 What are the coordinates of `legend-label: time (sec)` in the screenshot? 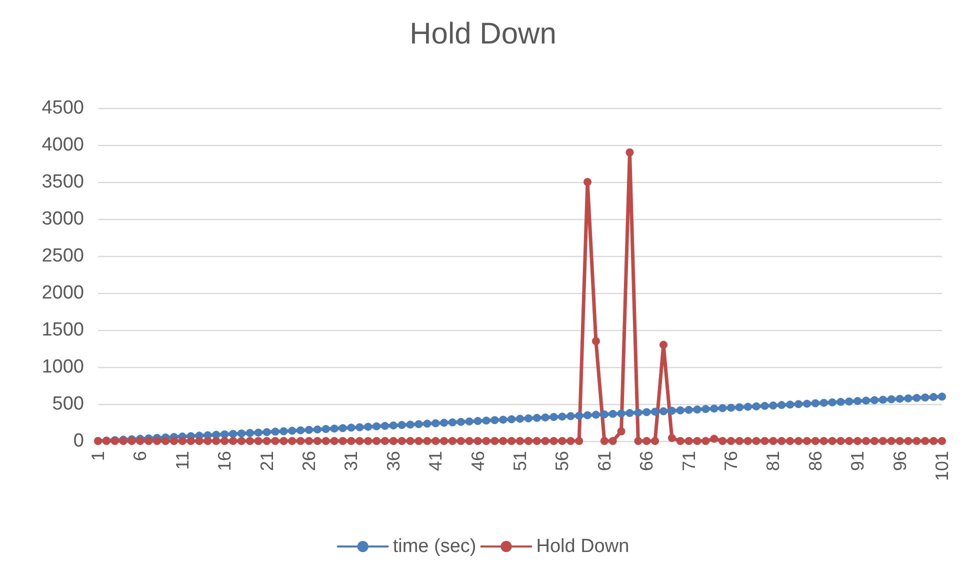 It's located at (434, 546).